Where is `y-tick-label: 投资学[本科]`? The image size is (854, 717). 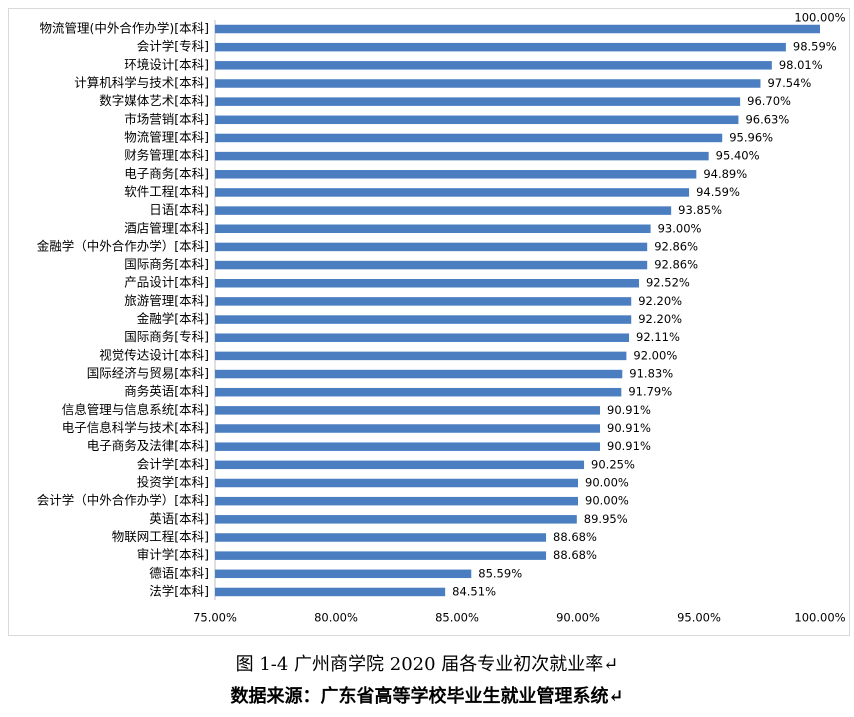
y-tick-label: 投资学[本科] is located at coordinates (173, 482).